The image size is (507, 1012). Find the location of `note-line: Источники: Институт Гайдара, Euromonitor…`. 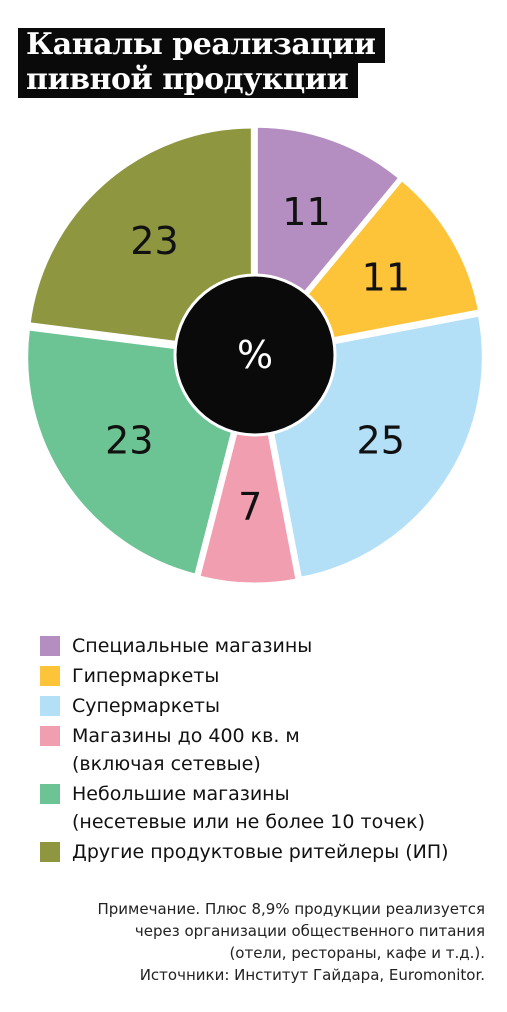

note-line: Источники: Институт Гайдара, Euromonitor… is located at coordinates (312, 975).